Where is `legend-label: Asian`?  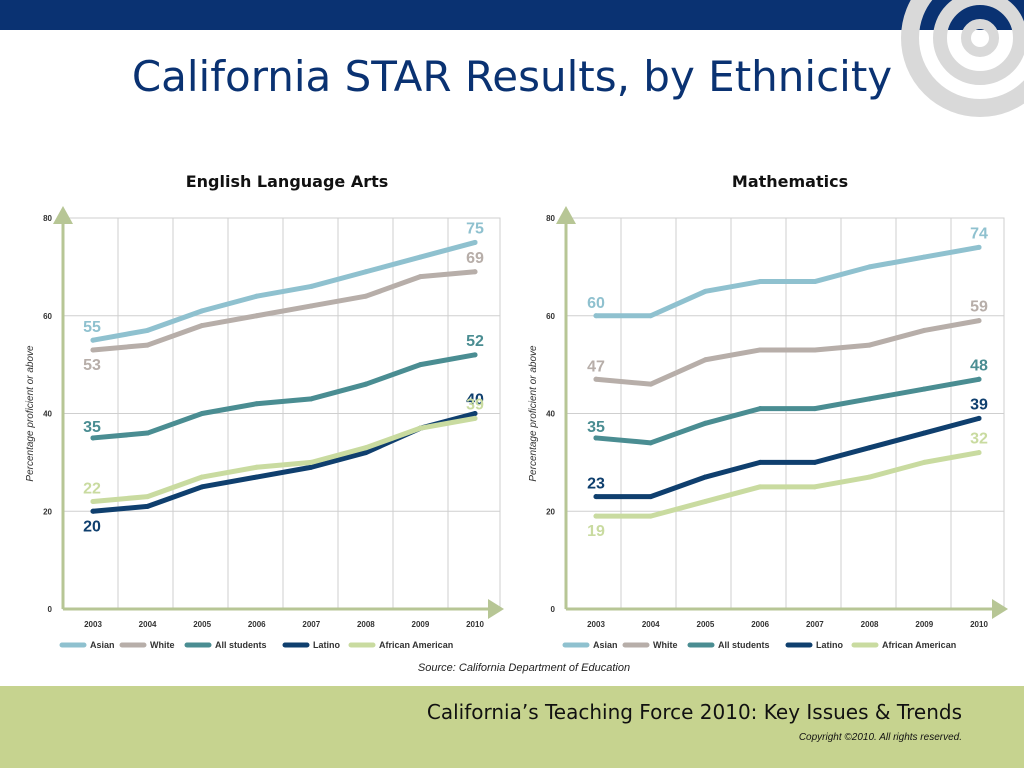
legend-label: Asian is located at coordinates (102, 645).